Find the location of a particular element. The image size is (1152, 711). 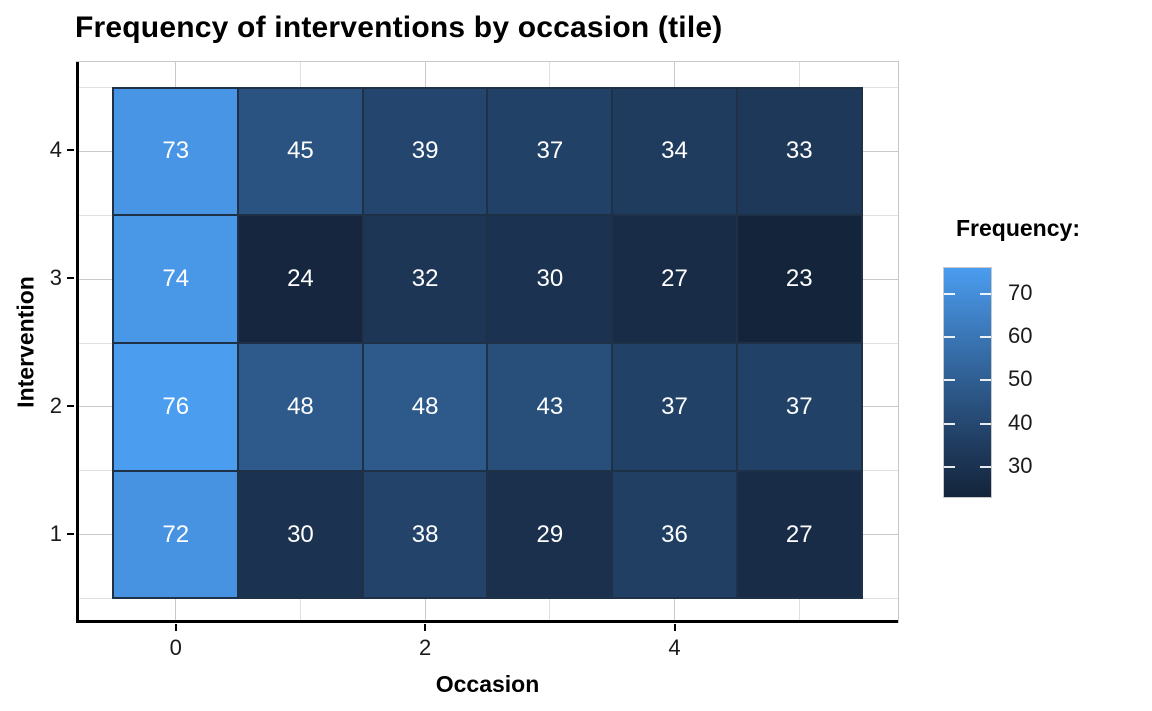

heatmap-tile-i1-o3: 29 is located at coordinates (550, 534).